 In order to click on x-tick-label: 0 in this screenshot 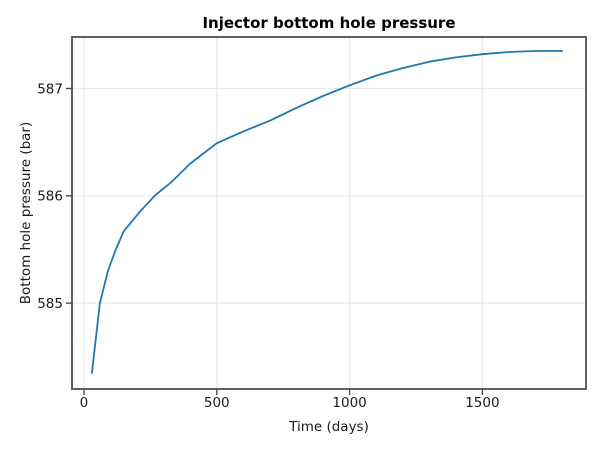, I will do `click(84, 403)`.